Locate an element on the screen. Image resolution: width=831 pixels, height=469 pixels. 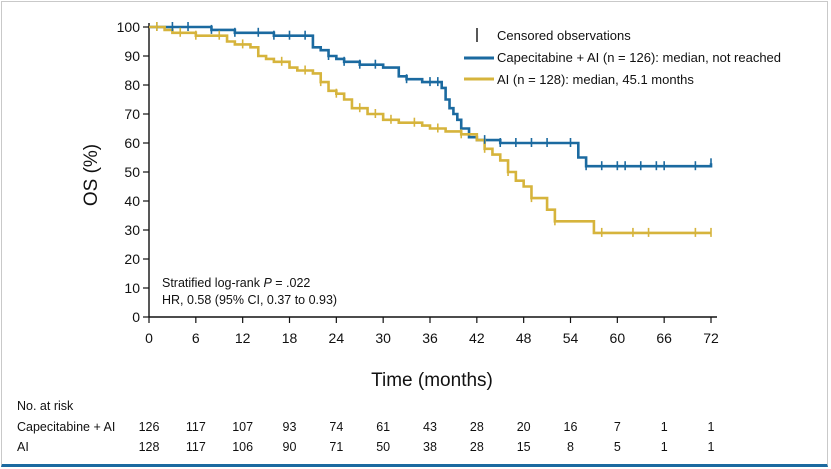
logrank-suffix: = .022 is located at coordinates (291, 283).